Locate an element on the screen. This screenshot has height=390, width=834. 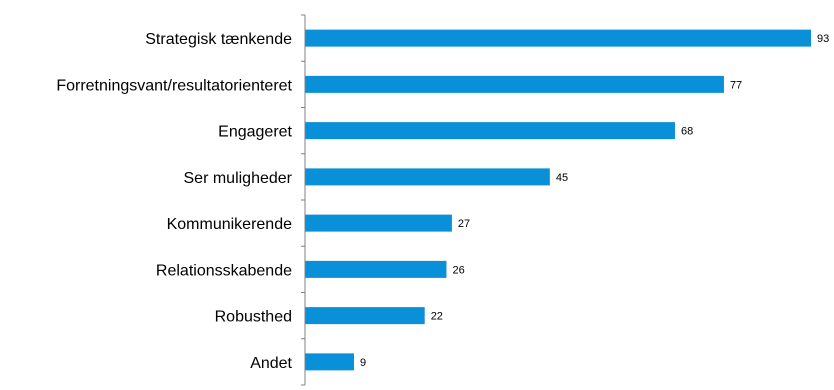
category-label: Ser muligheder is located at coordinates (238, 178).